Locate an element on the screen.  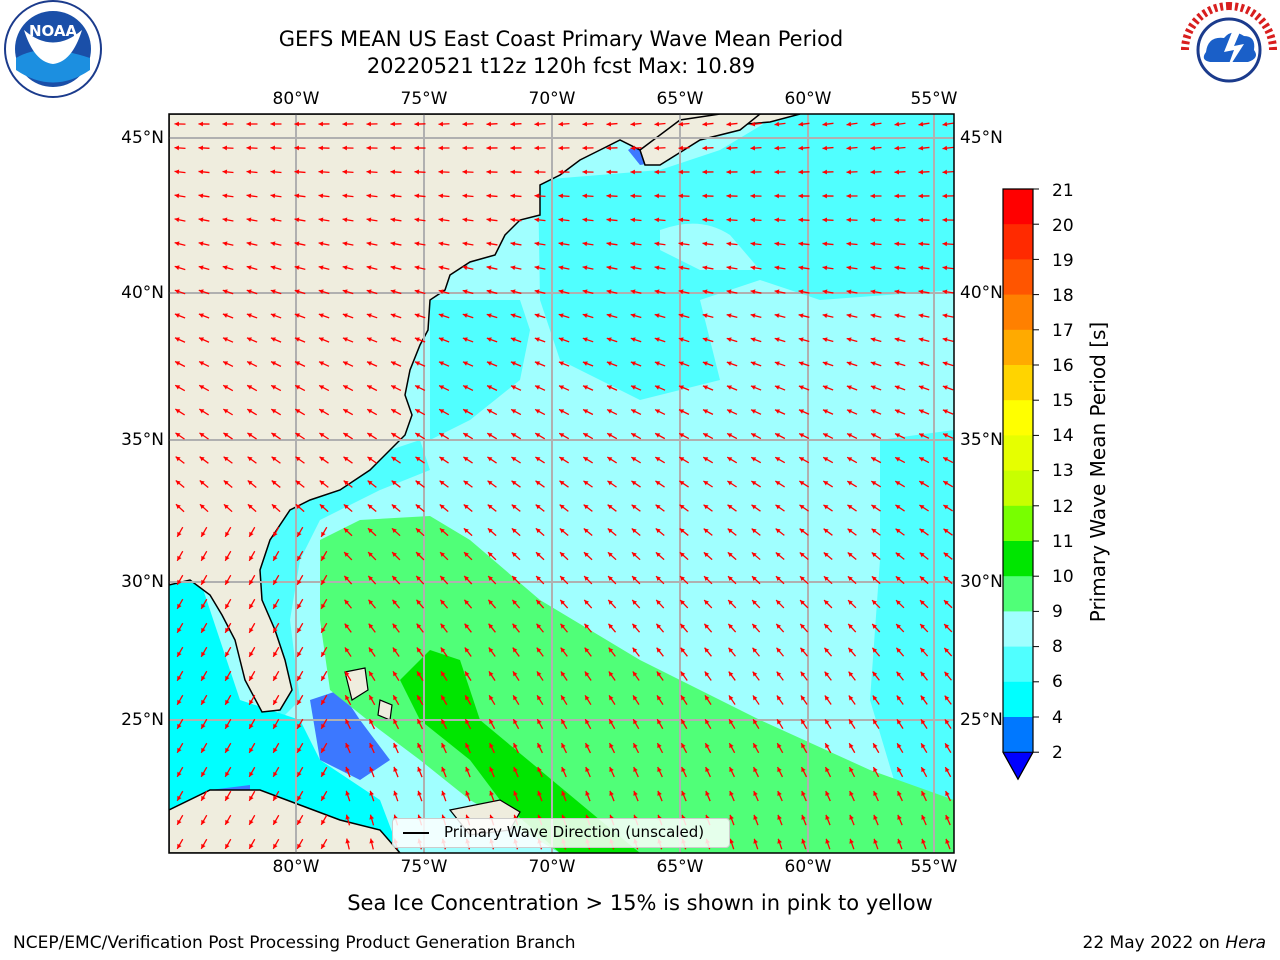
legend-line-icon is located at coordinates (416, 833).